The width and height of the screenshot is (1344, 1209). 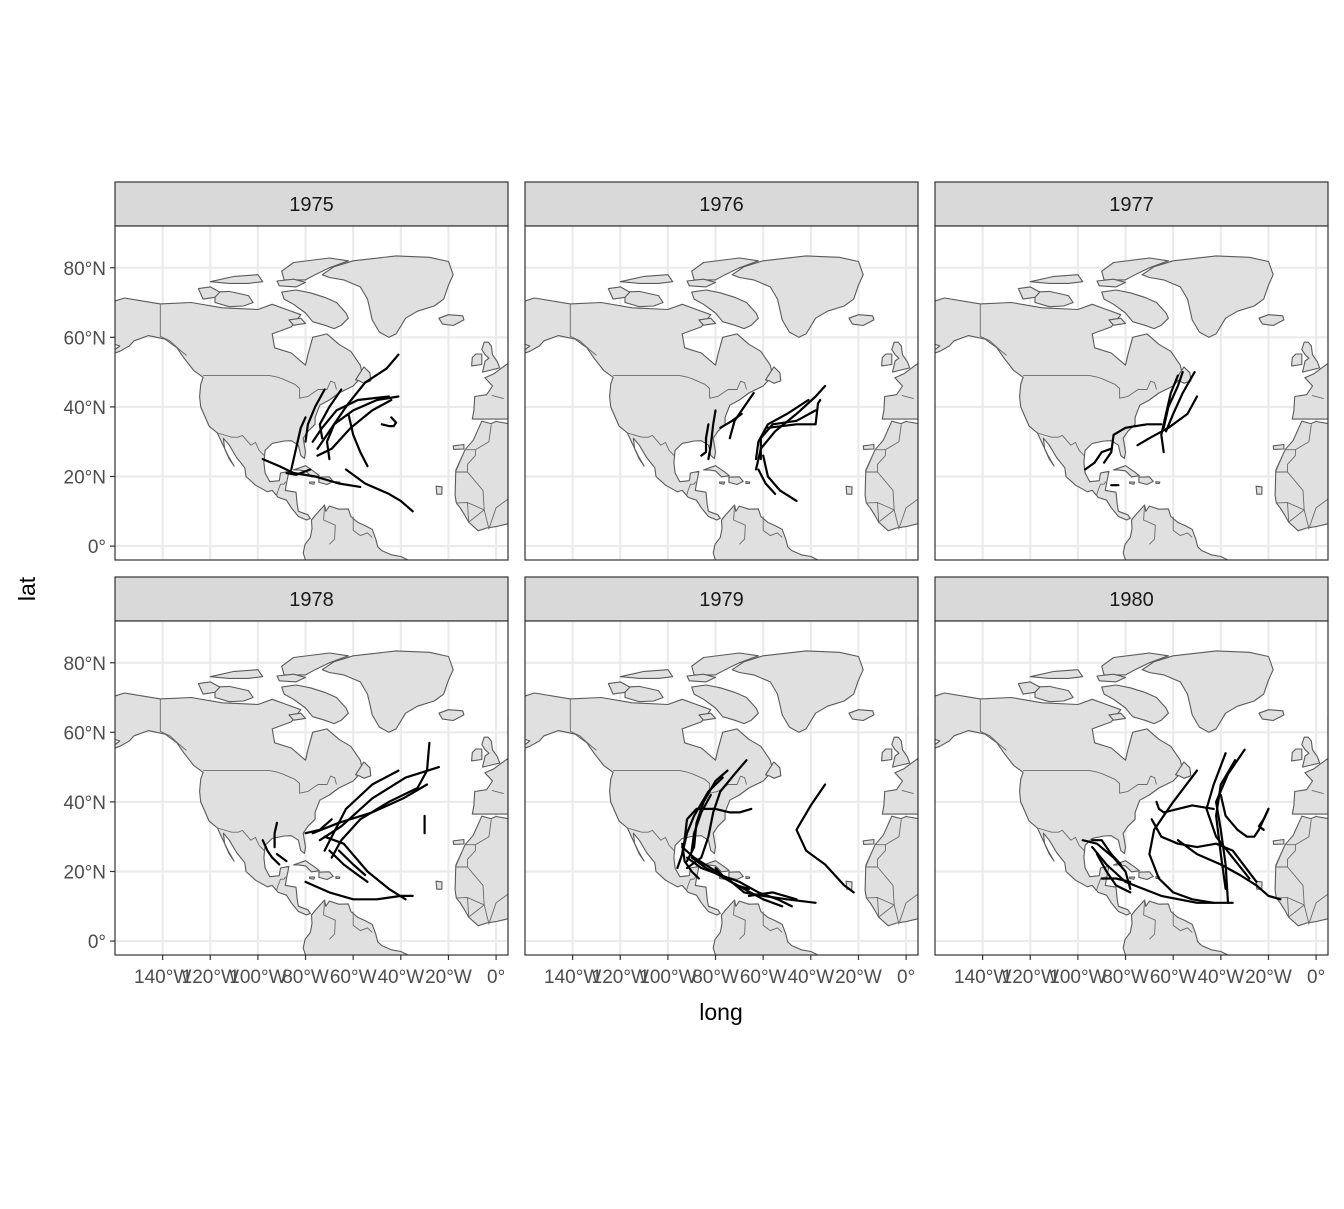 I want to click on land-cuba, so click(x=716, y=866).